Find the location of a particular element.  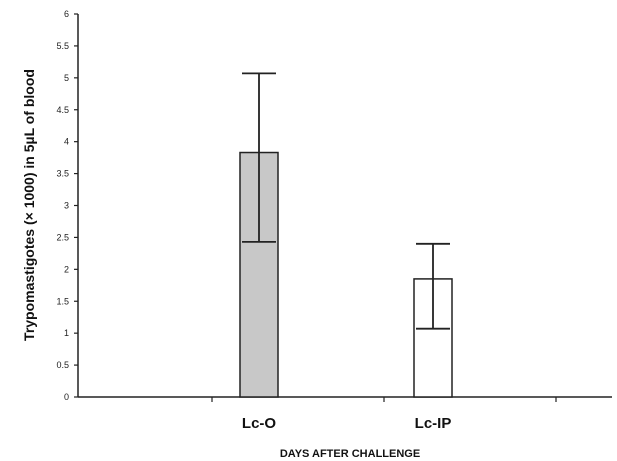

y-tick-label: 4.5 is located at coordinates (62, 110).